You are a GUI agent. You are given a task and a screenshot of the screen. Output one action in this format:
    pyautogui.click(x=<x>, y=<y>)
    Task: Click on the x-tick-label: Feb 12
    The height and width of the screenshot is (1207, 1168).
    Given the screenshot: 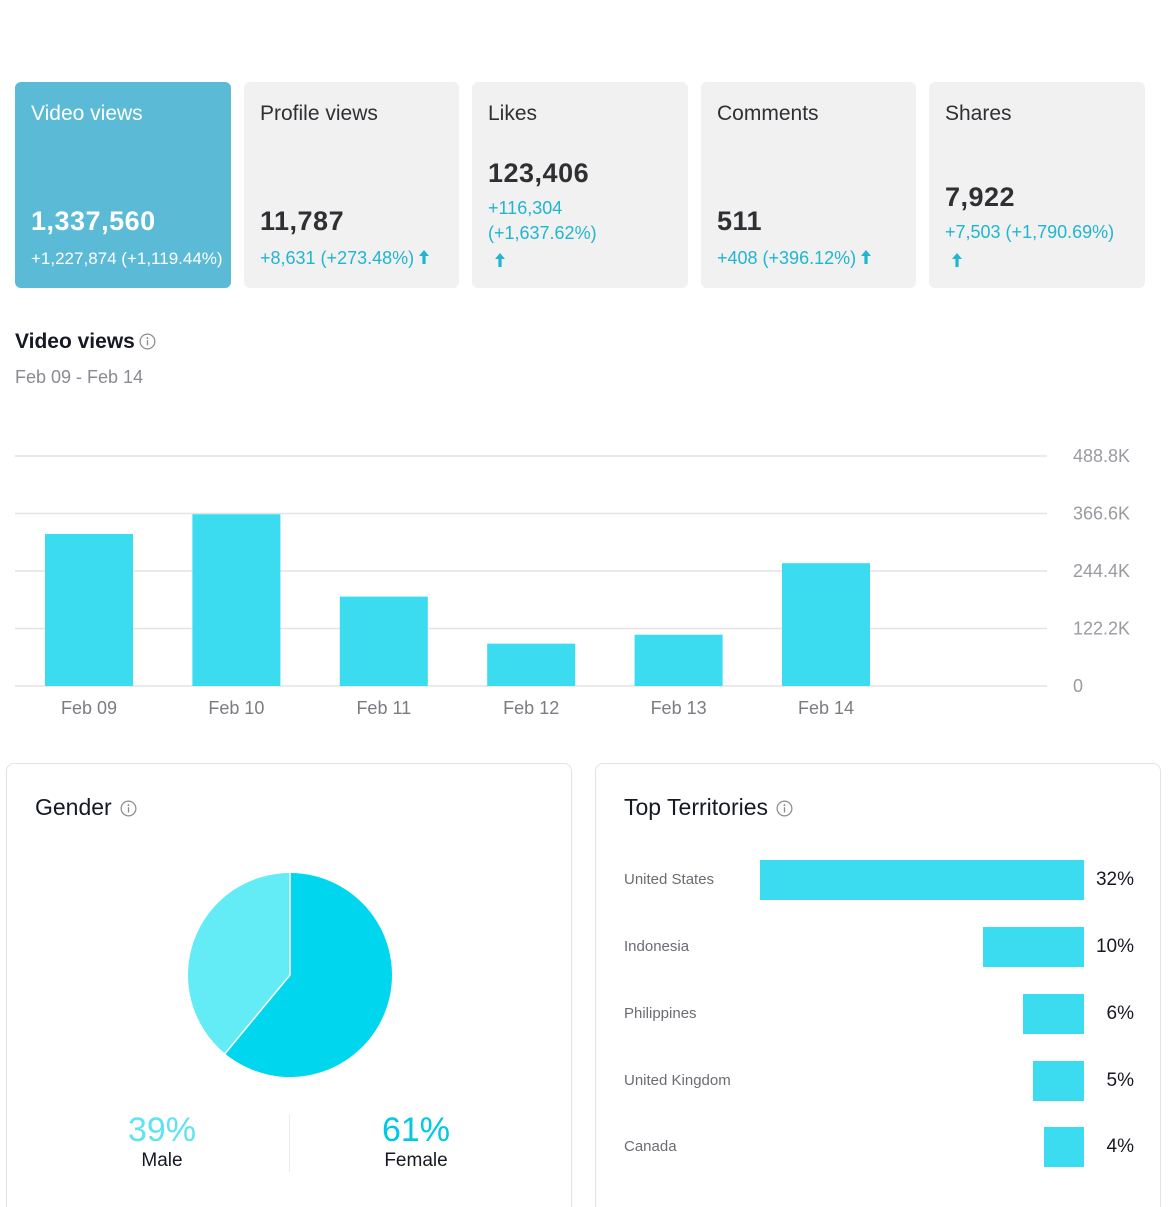 What is the action you would take?
    pyautogui.click(x=531, y=708)
    